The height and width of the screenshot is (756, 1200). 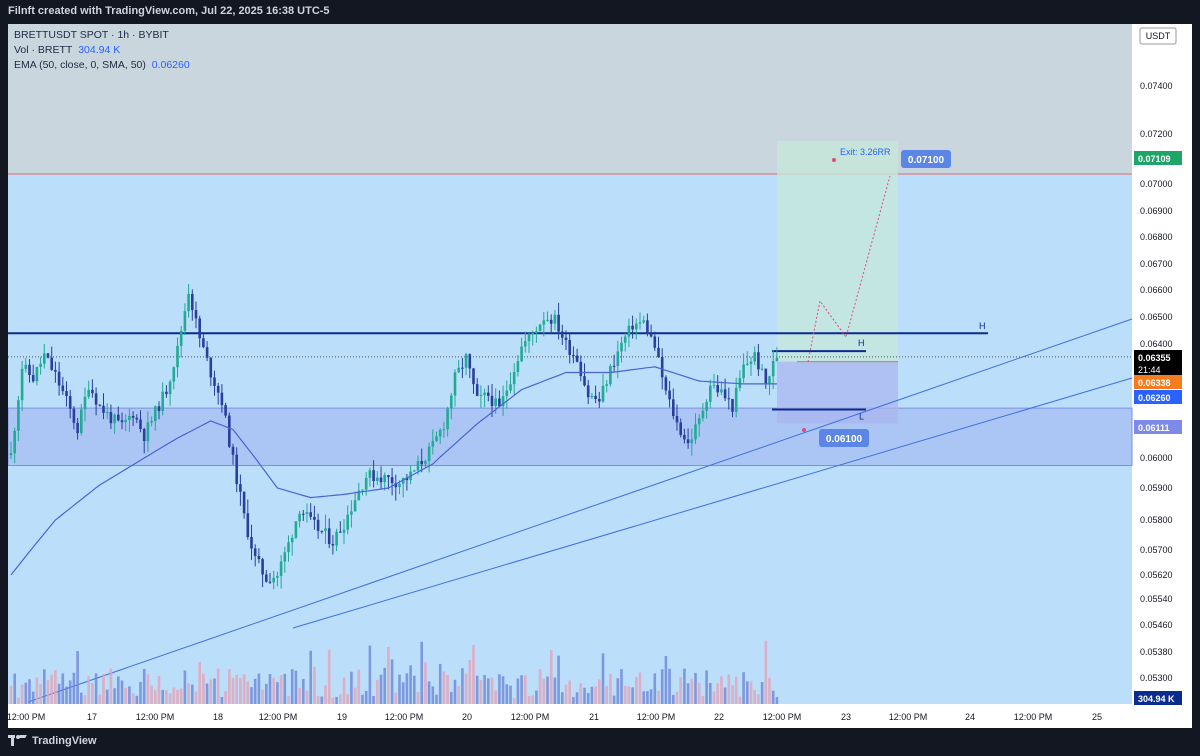 What do you see at coordinates (52, 741) in the screenshot?
I see `tradingview-logo: TradingView` at bounding box center [52, 741].